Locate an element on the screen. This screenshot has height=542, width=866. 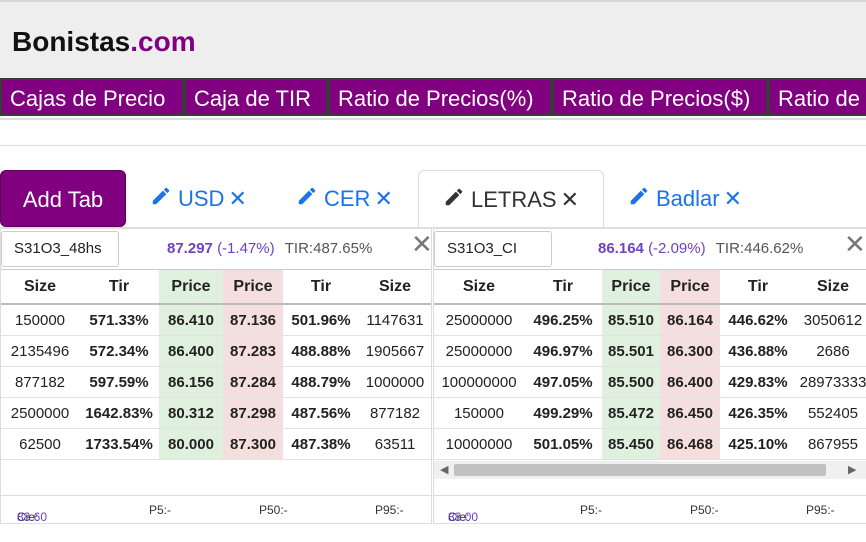
bid-size: 877182 is located at coordinates (40, 382).